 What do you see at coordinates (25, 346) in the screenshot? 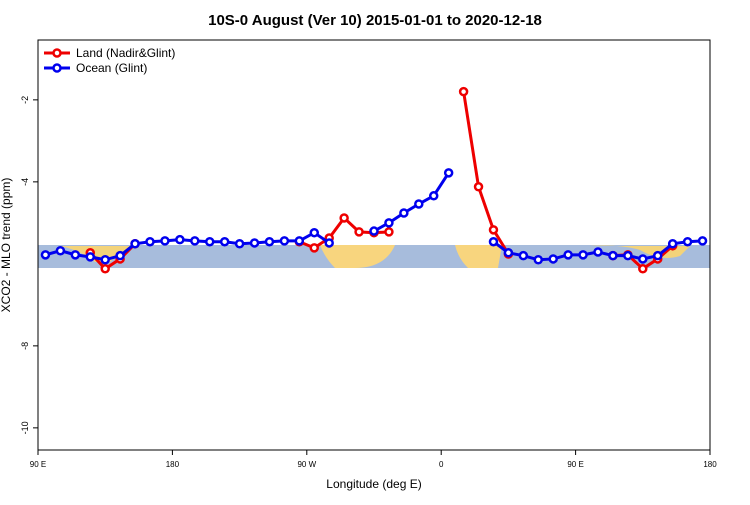
I see `y-tick-label: -8` at bounding box center [25, 346].